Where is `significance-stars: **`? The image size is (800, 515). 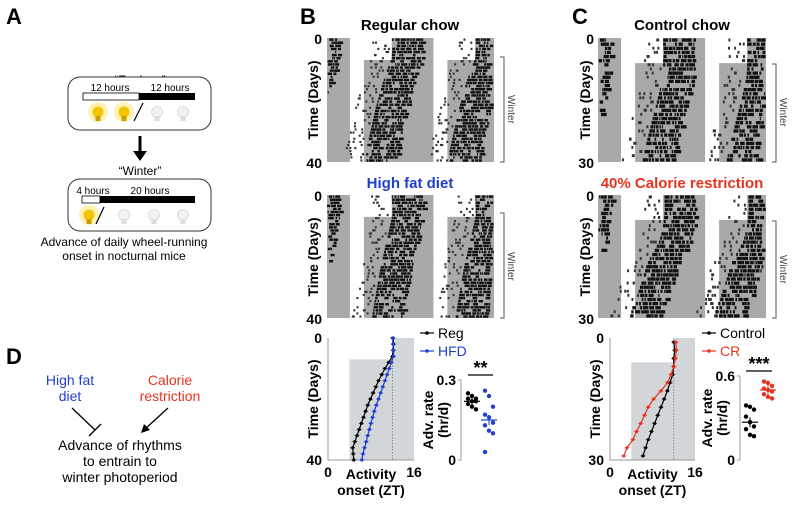
significance-stars: ** is located at coordinates (480, 368).